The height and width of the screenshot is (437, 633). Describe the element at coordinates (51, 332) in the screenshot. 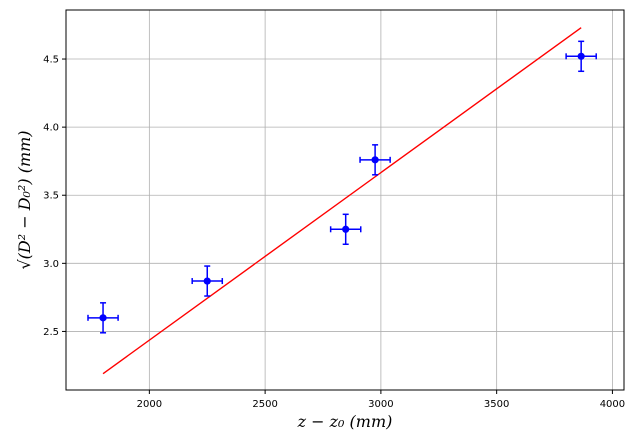

I see `y-tick-label: 2.5` at that location.